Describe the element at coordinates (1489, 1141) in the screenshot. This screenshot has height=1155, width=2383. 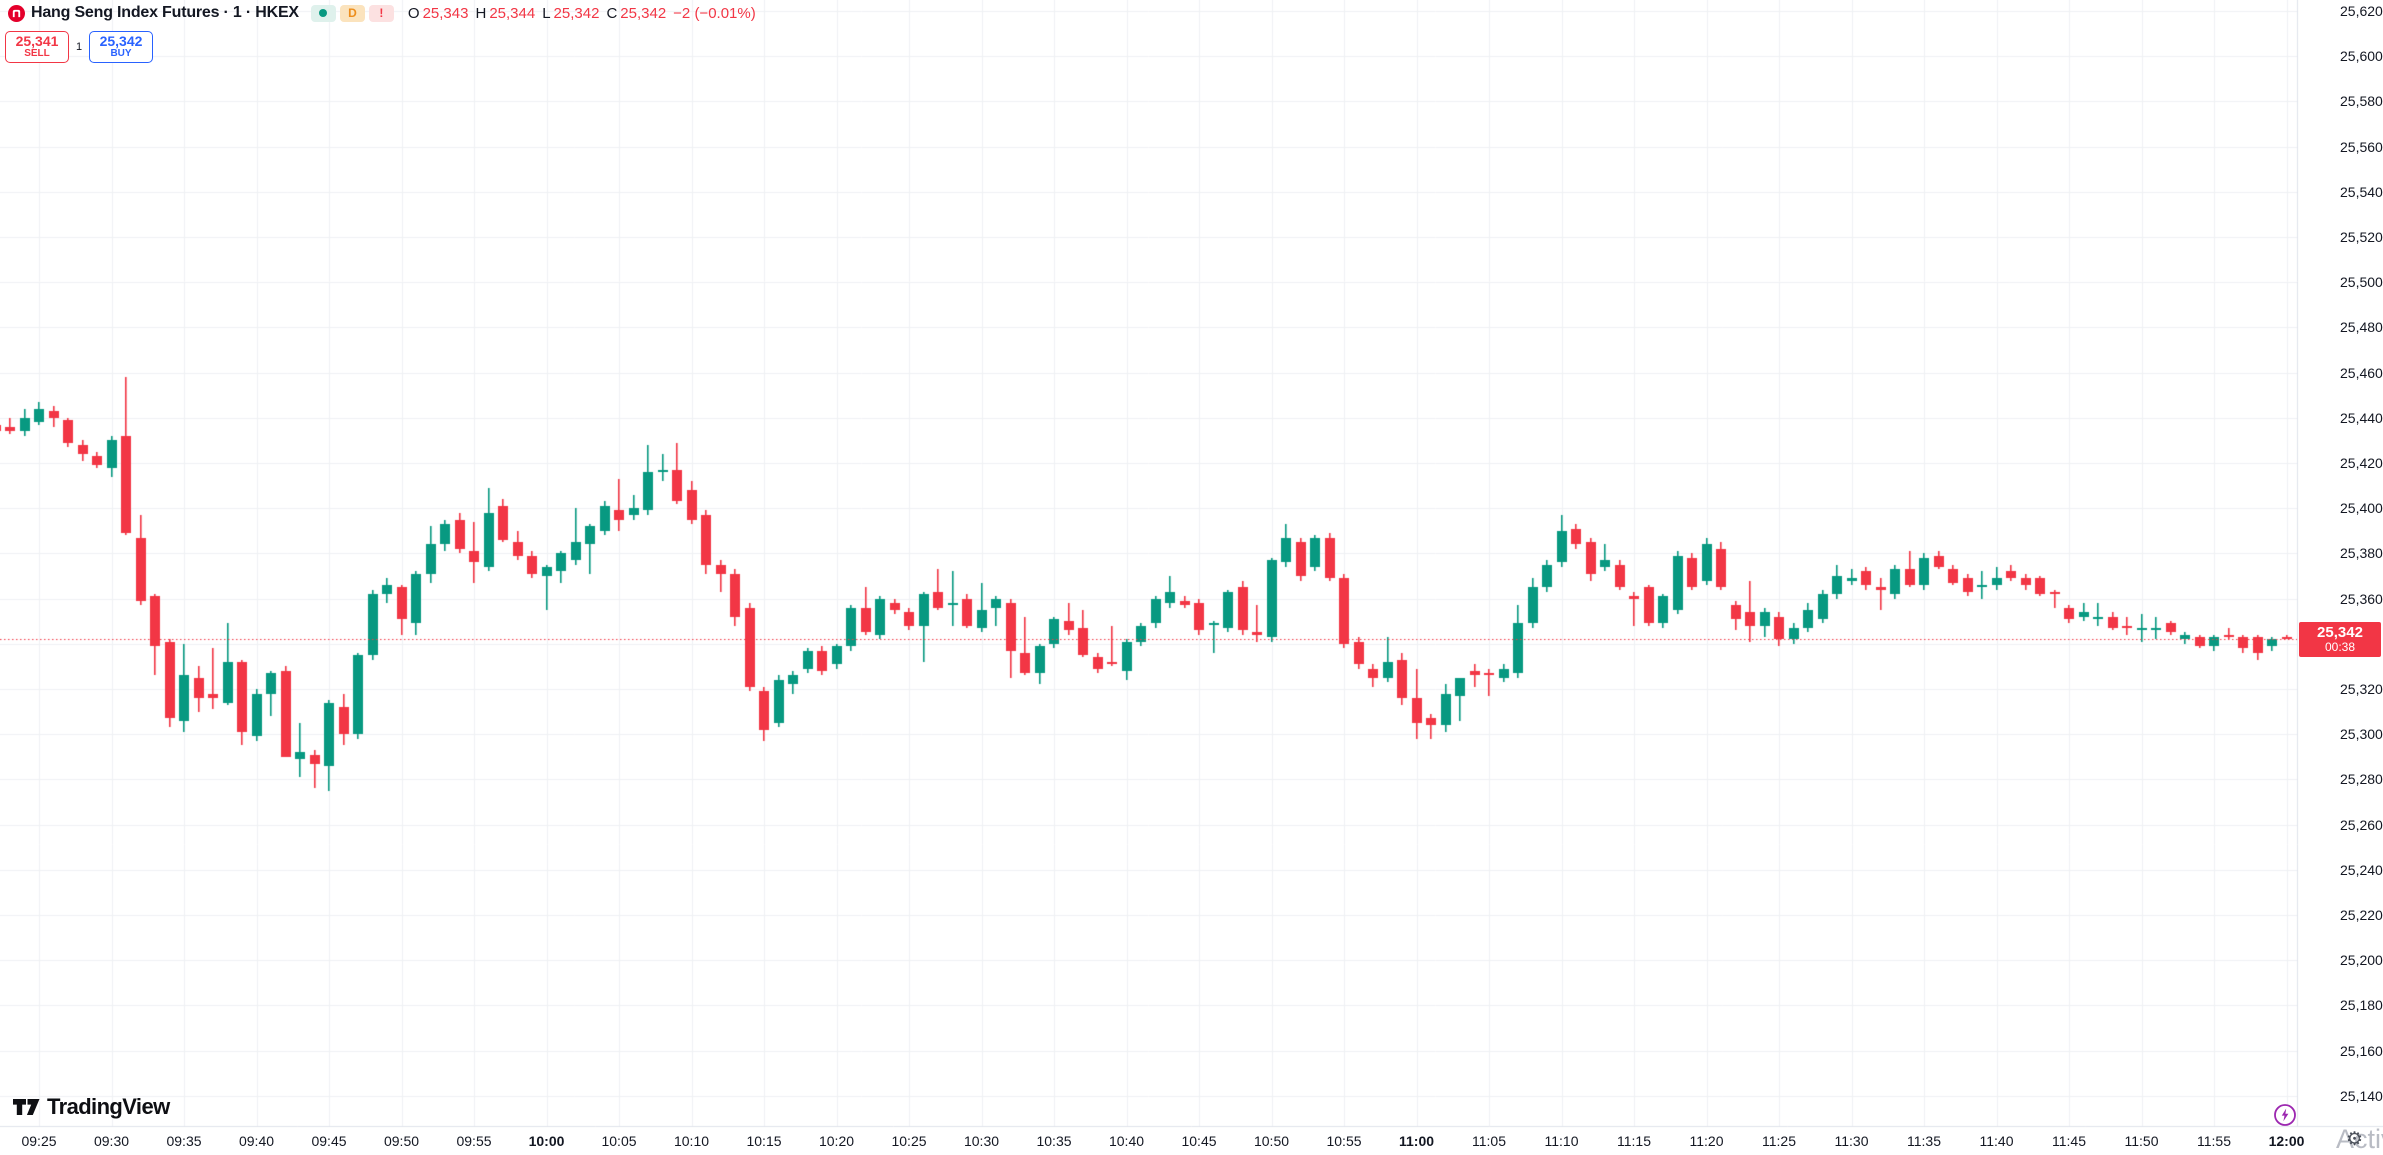
I see `time-tick-label: 11:05` at that location.